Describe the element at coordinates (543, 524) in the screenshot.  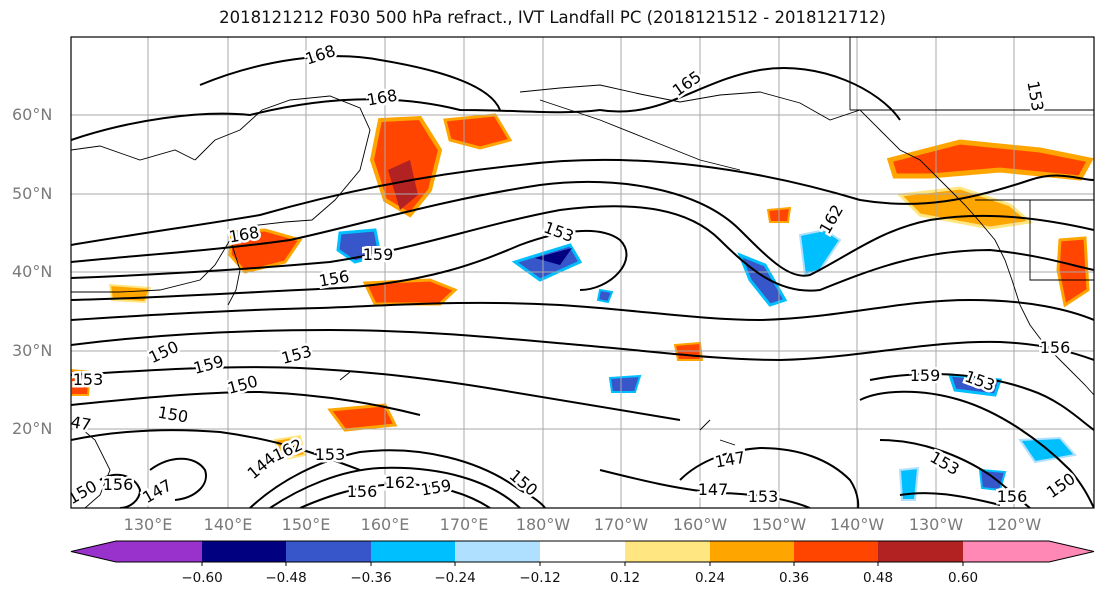
I see `longitude-label: 180°W` at that location.